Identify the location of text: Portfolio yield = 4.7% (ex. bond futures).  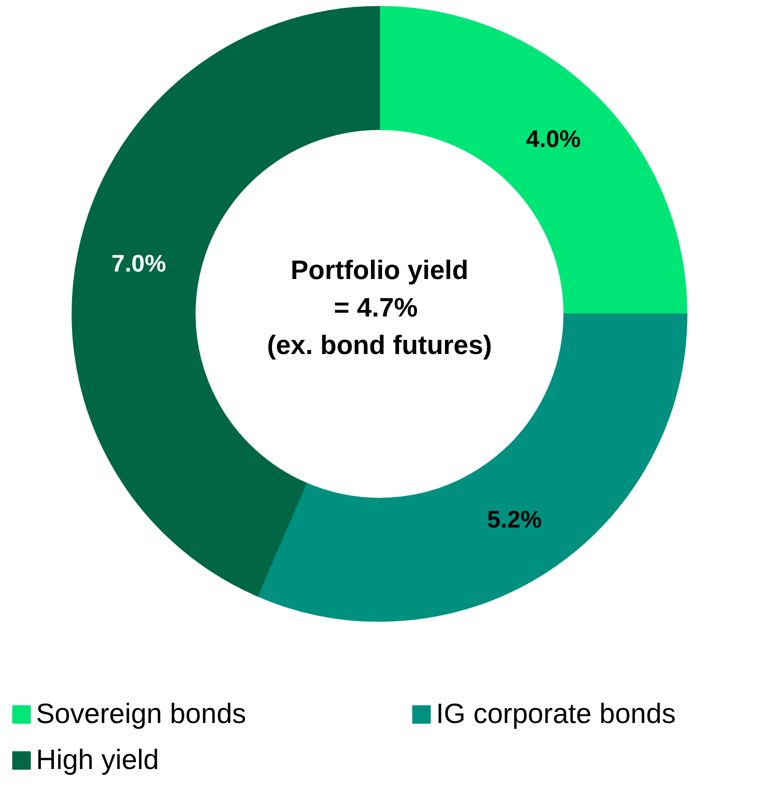
(379, 307).